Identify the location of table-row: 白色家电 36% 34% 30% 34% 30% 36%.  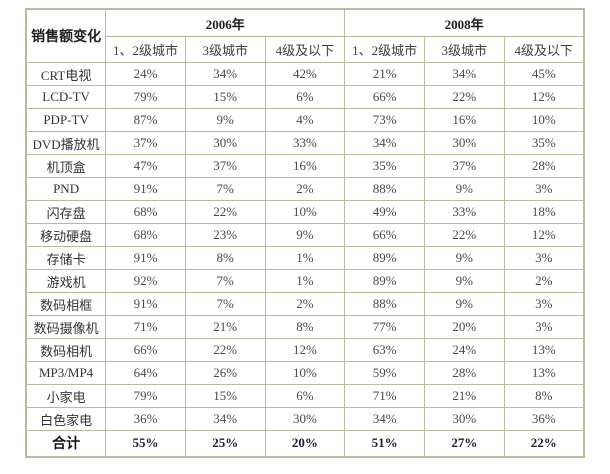
(305, 419).